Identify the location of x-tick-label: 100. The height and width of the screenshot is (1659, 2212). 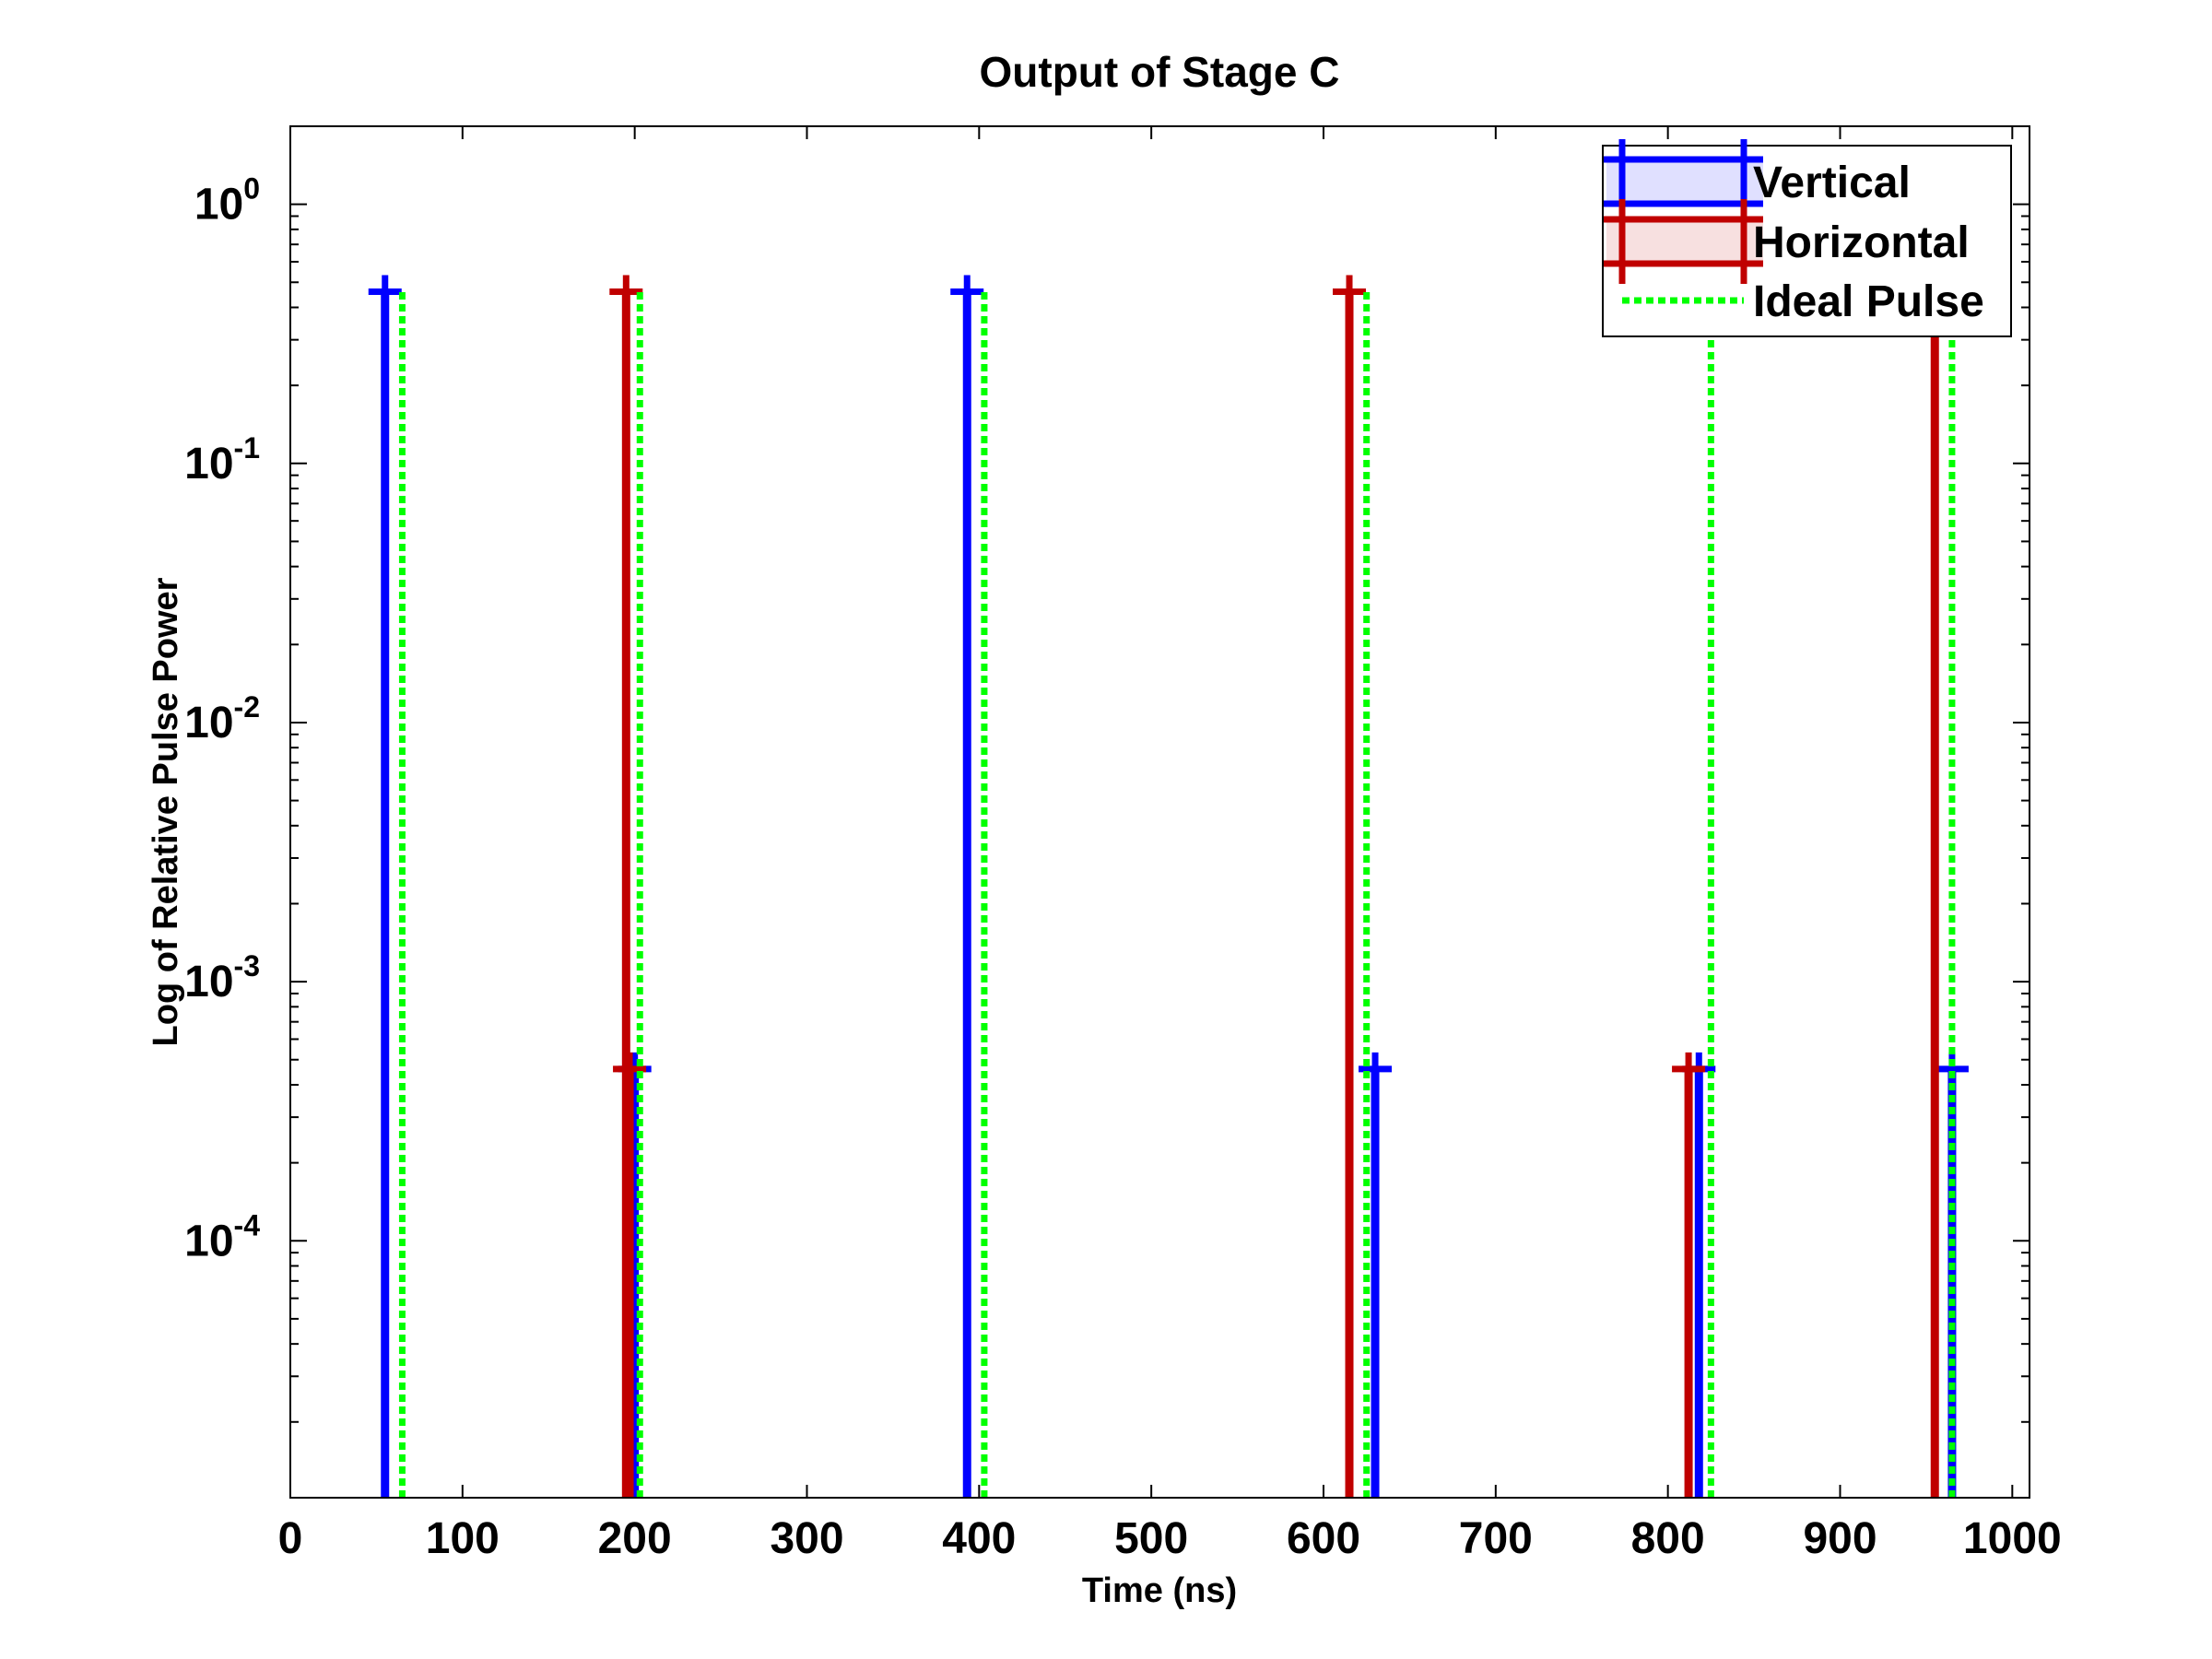
(463, 1538).